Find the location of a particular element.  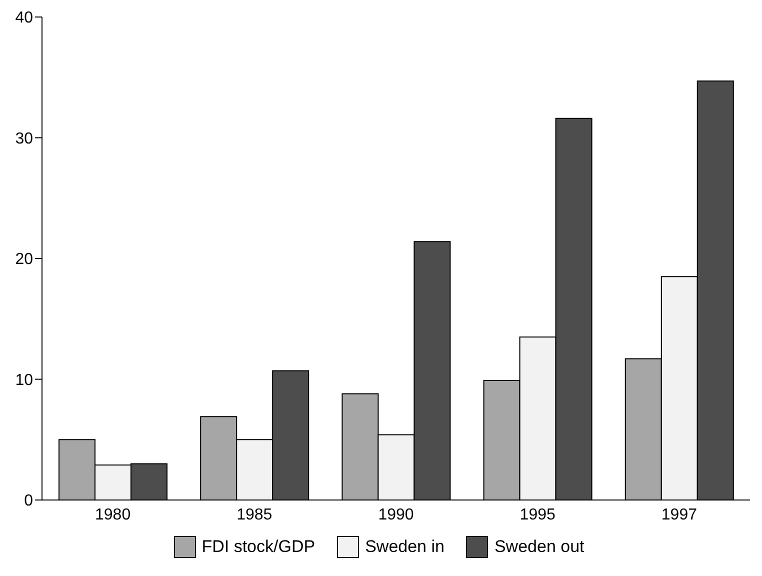

y-tick-label: 0 is located at coordinates (29, 501).